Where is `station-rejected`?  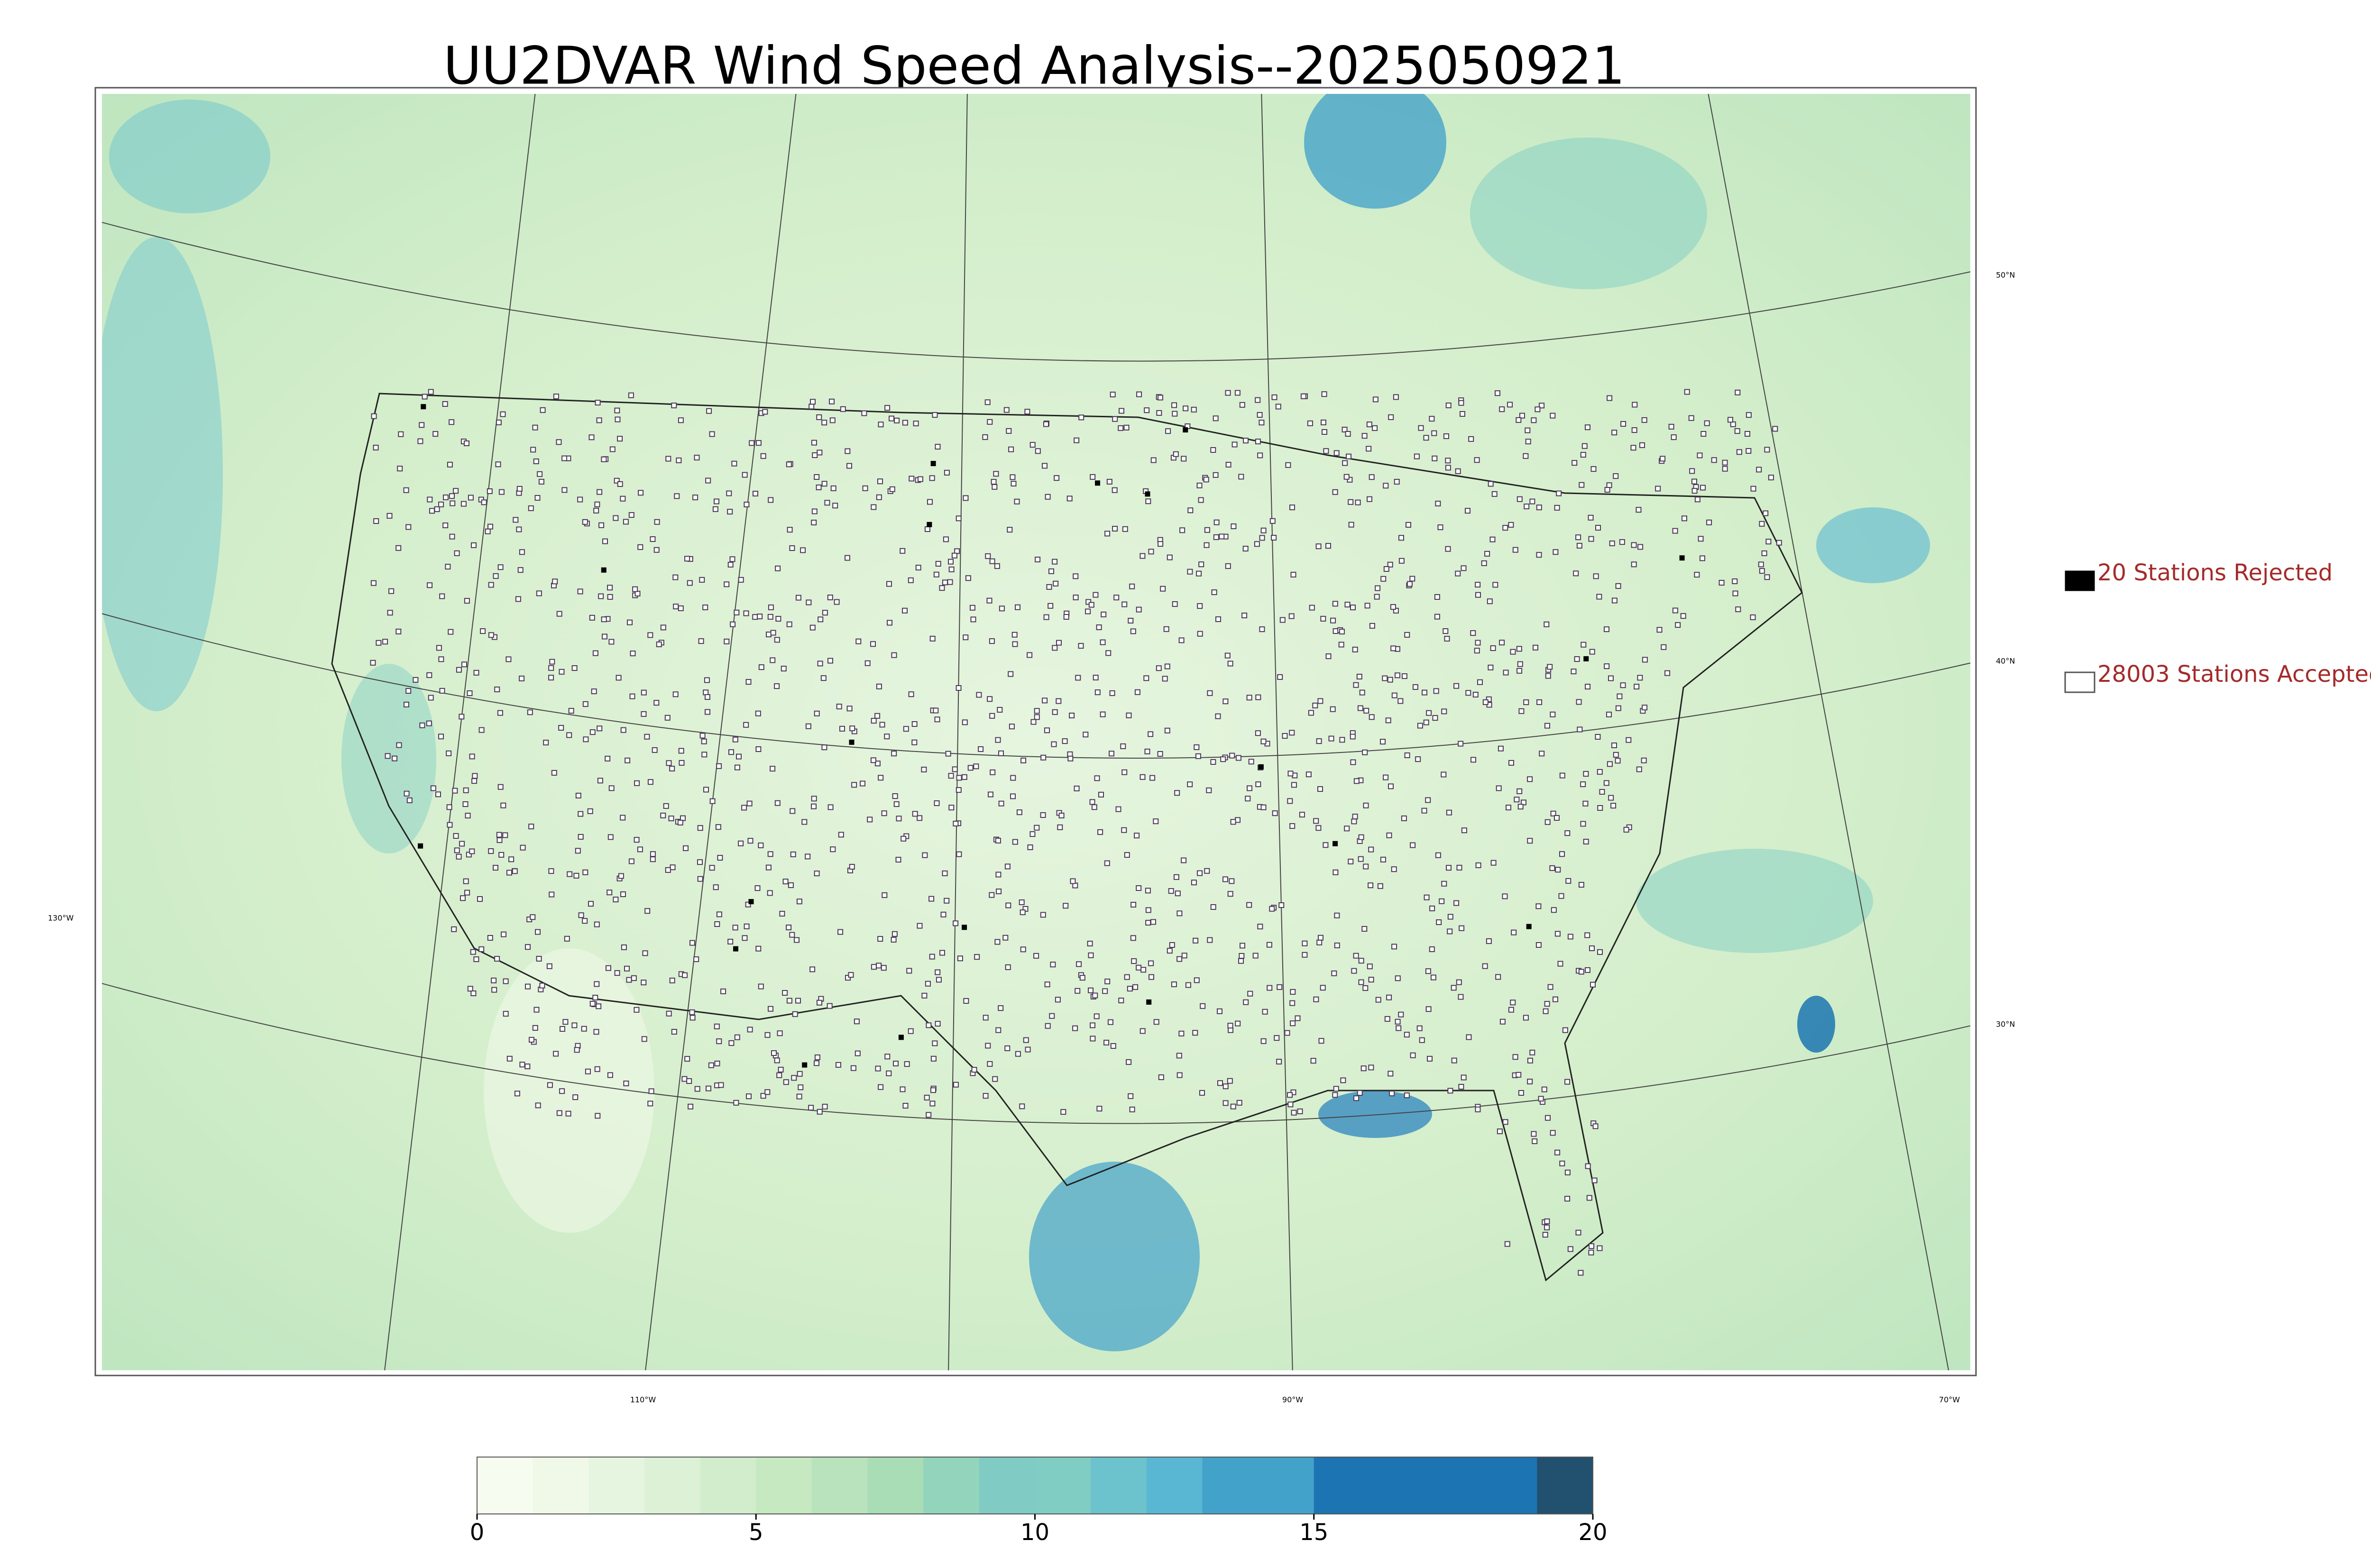 station-rejected is located at coordinates (604, 570).